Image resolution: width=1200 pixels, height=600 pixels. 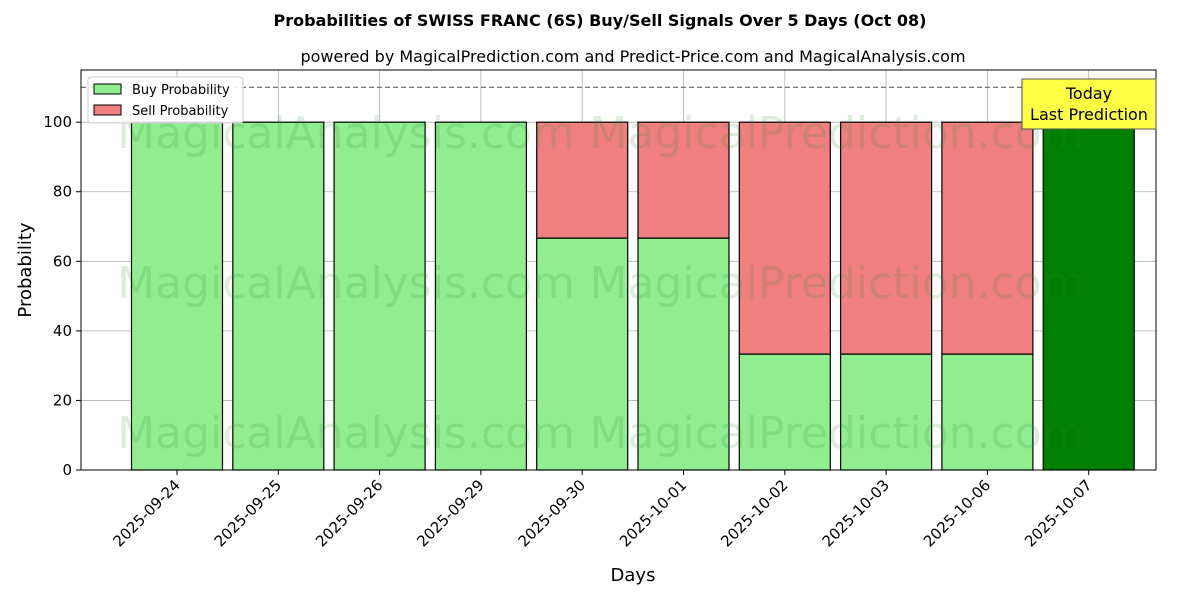 I want to click on y-tick-label: 100, so click(x=57, y=122).